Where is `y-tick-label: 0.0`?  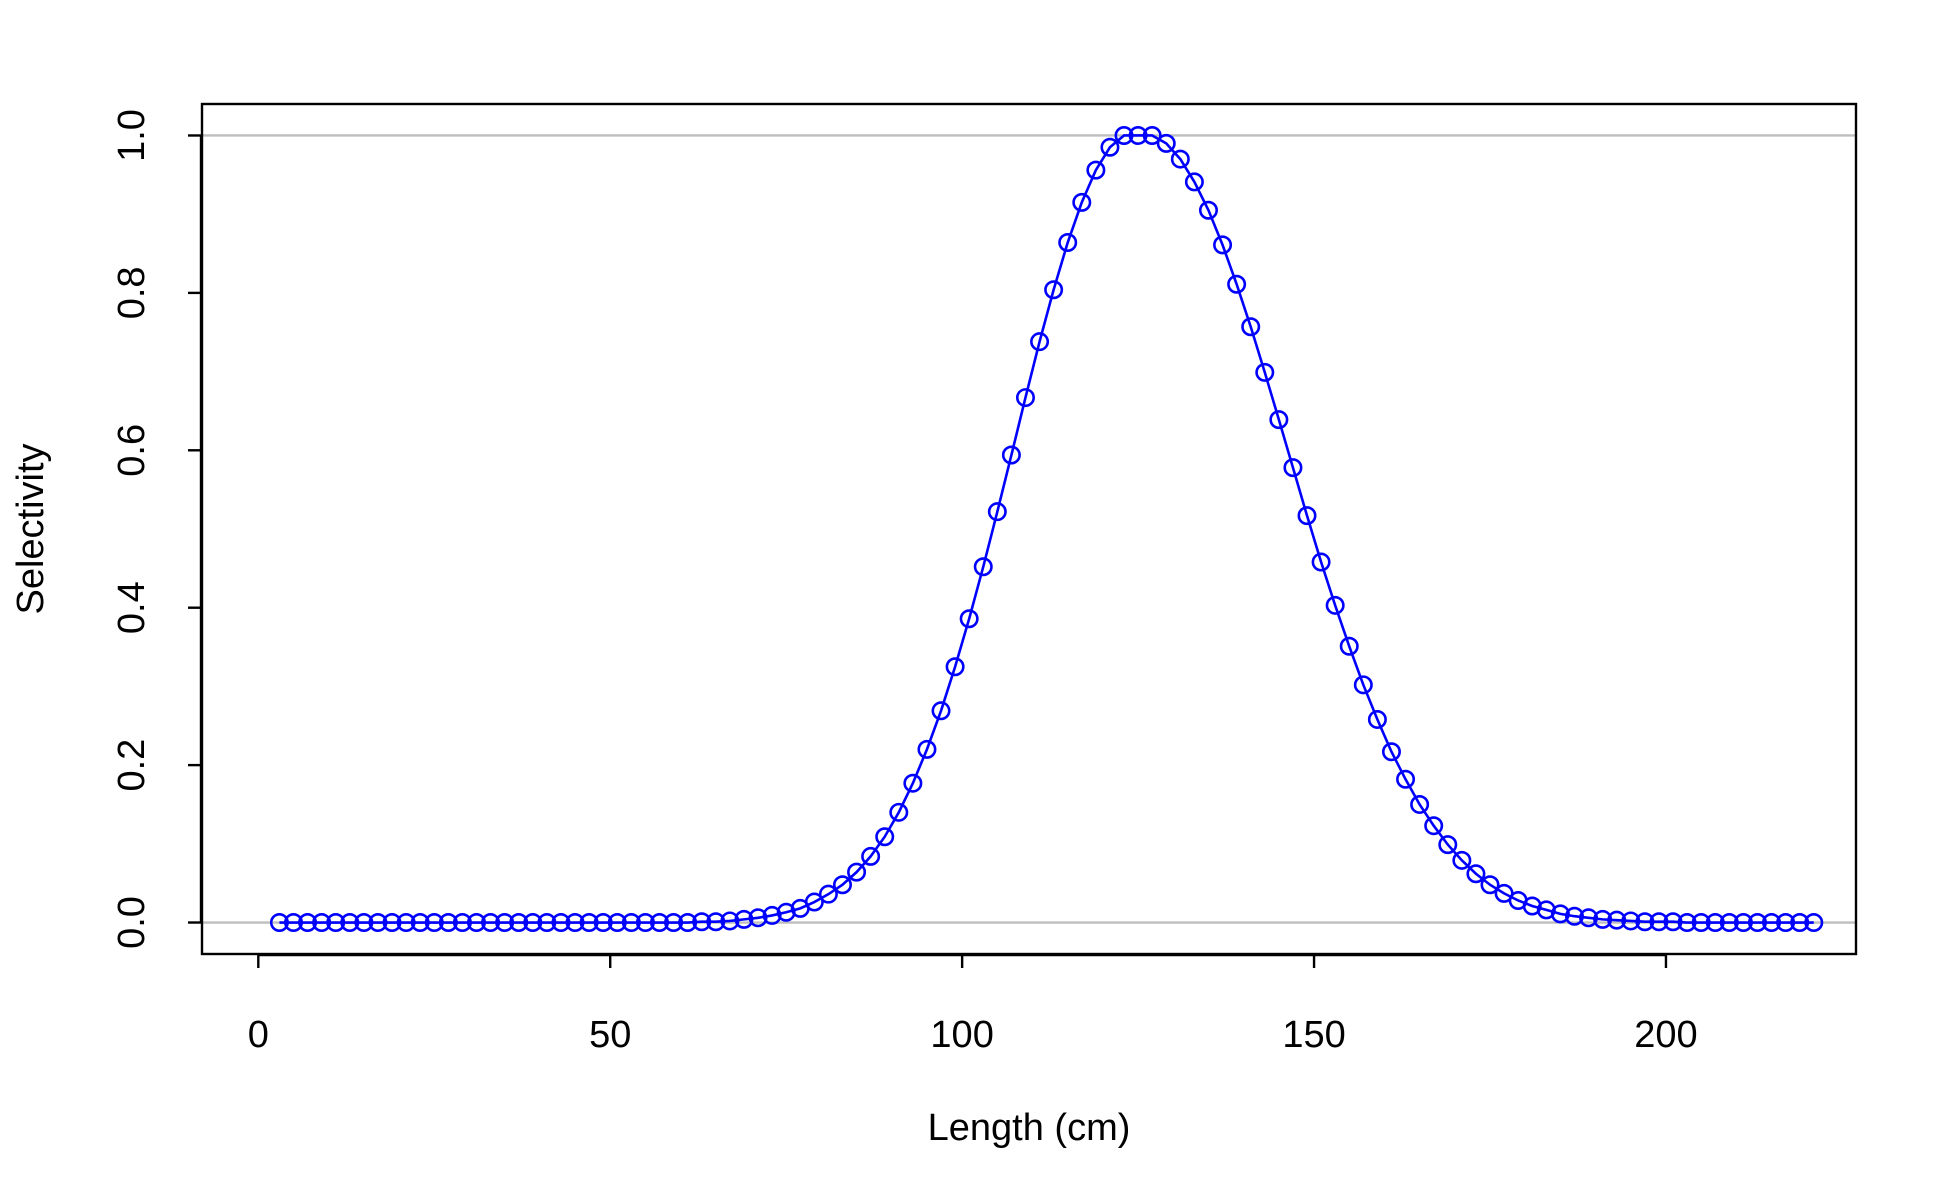
y-tick-label: 0.0 is located at coordinates (132, 922).